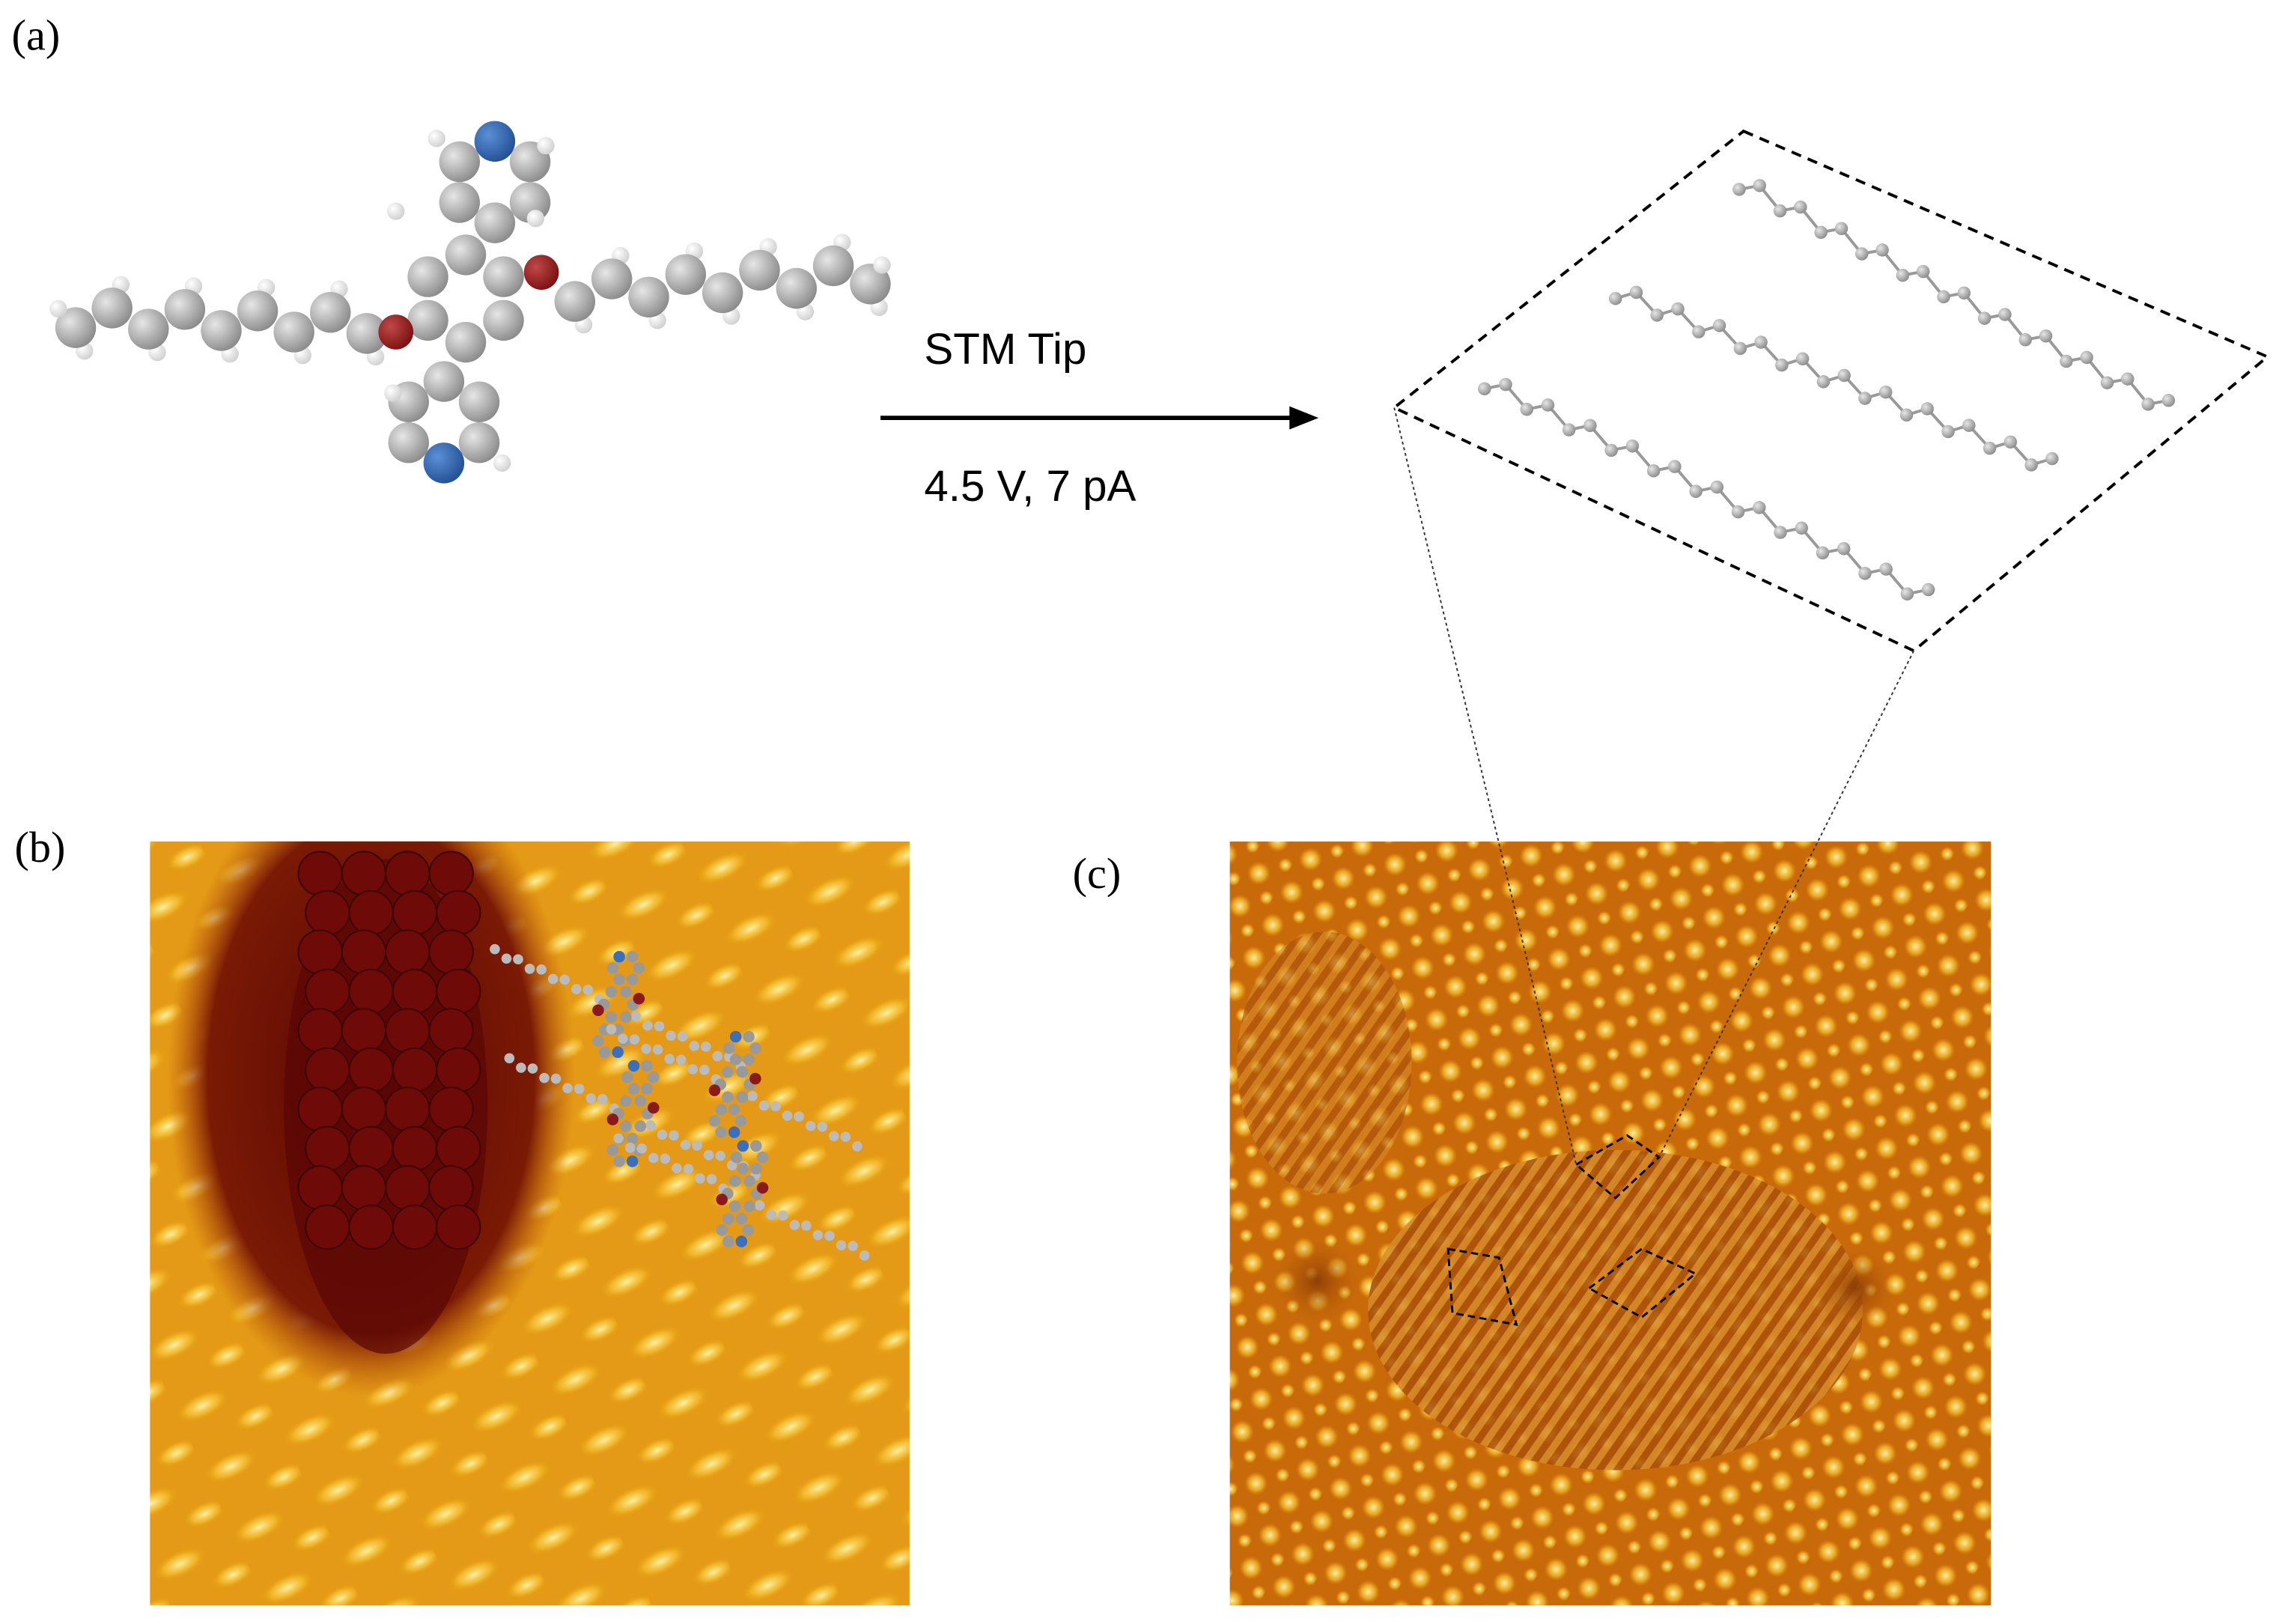 The height and width of the screenshot is (1624, 2282). What do you see at coordinates (1642, 1283) in the screenshot?
I see `unit-cell` at bounding box center [1642, 1283].